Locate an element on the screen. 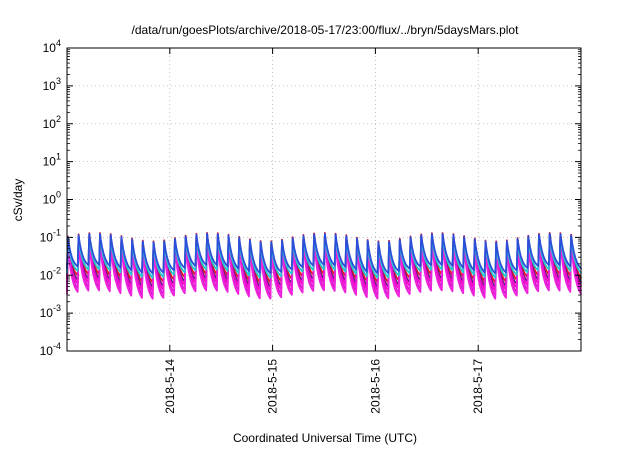 The image size is (640, 453). x-axis-title: Coordinated Universal Time (UTC) is located at coordinates (325, 438).